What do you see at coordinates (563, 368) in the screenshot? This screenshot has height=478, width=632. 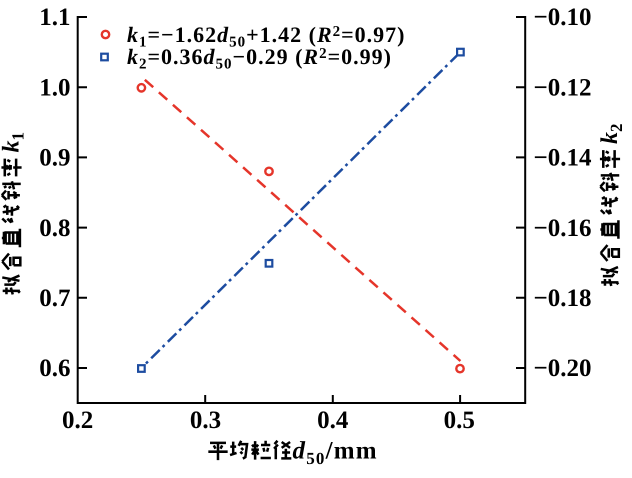 I see `svg-text: −0.20` at bounding box center [563, 368].